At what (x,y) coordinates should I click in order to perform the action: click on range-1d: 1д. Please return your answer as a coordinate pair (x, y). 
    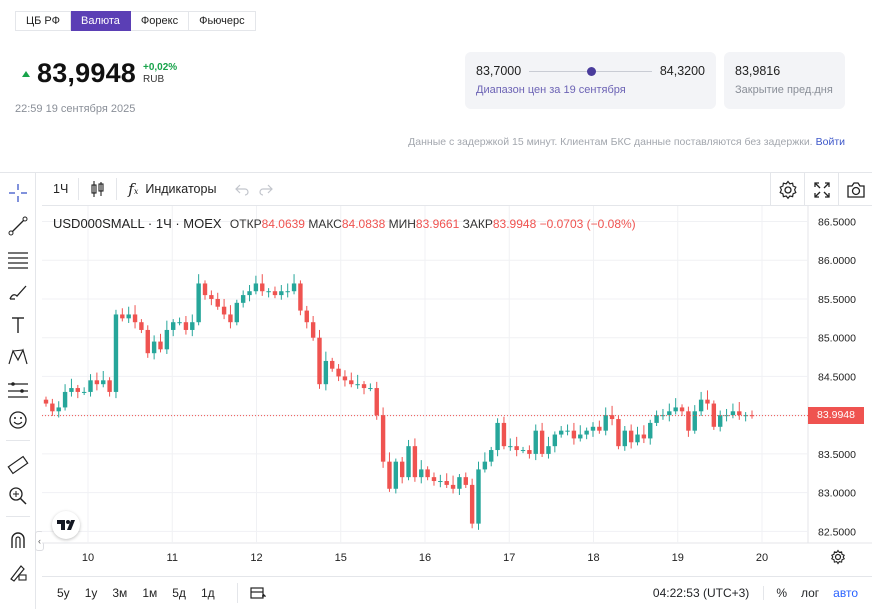
    Looking at the image, I should click on (207, 592).